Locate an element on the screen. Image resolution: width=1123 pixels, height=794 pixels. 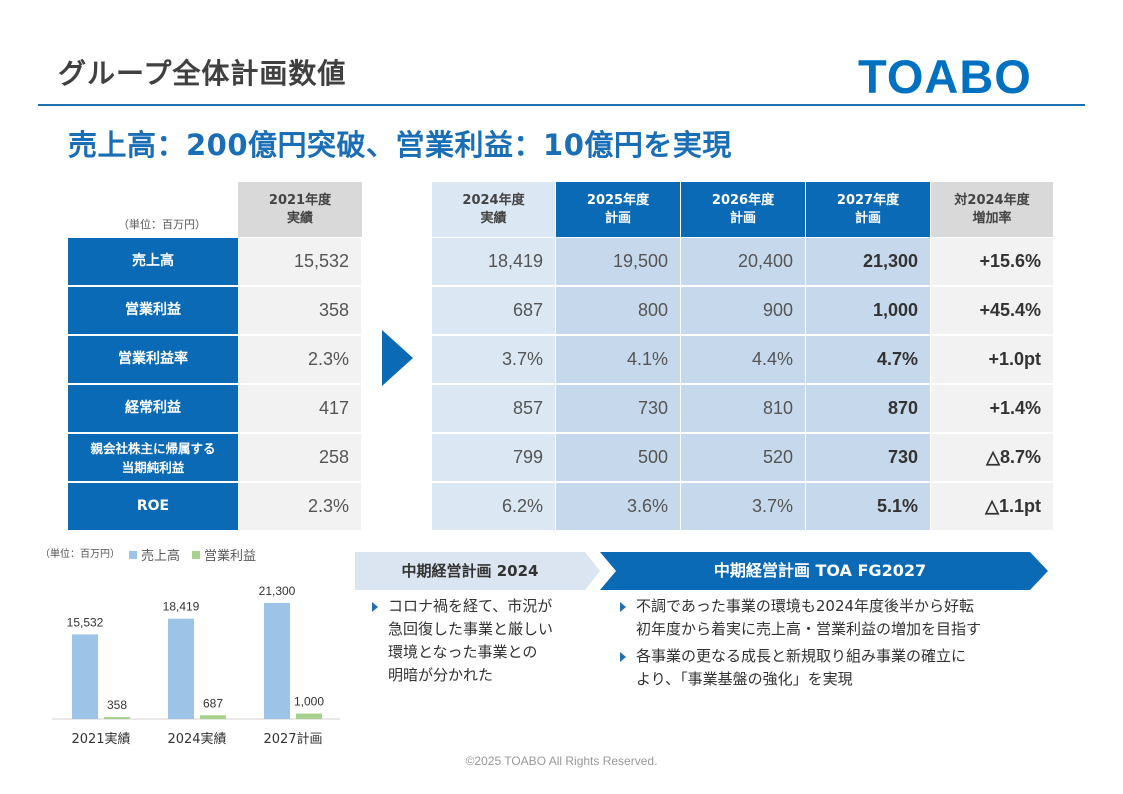
bullet-item: 各事業の更なる成長と新規取り組み事業の確立に より、「事業基盤の強化」を実現 is located at coordinates (793, 668).